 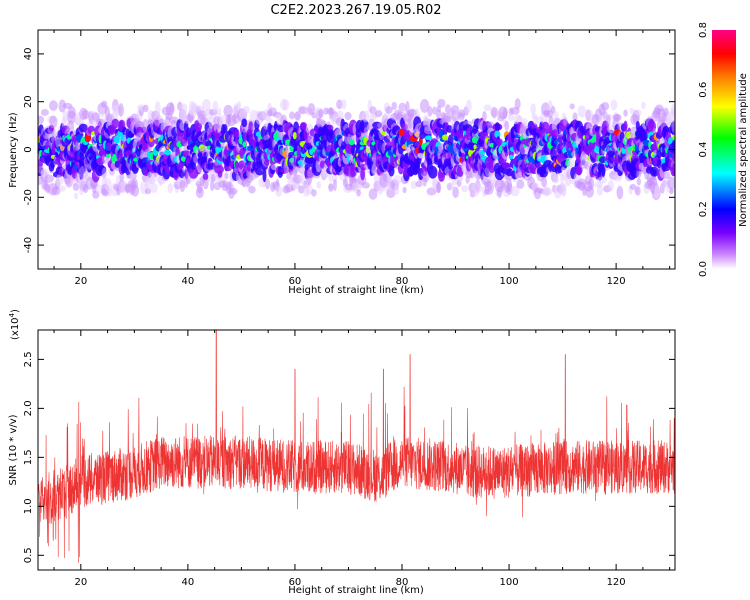 What do you see at coordinates (703, 209) in the screenshot?
I see `colorbar-tick-label: 0.2` at bounding box center [703, 209].